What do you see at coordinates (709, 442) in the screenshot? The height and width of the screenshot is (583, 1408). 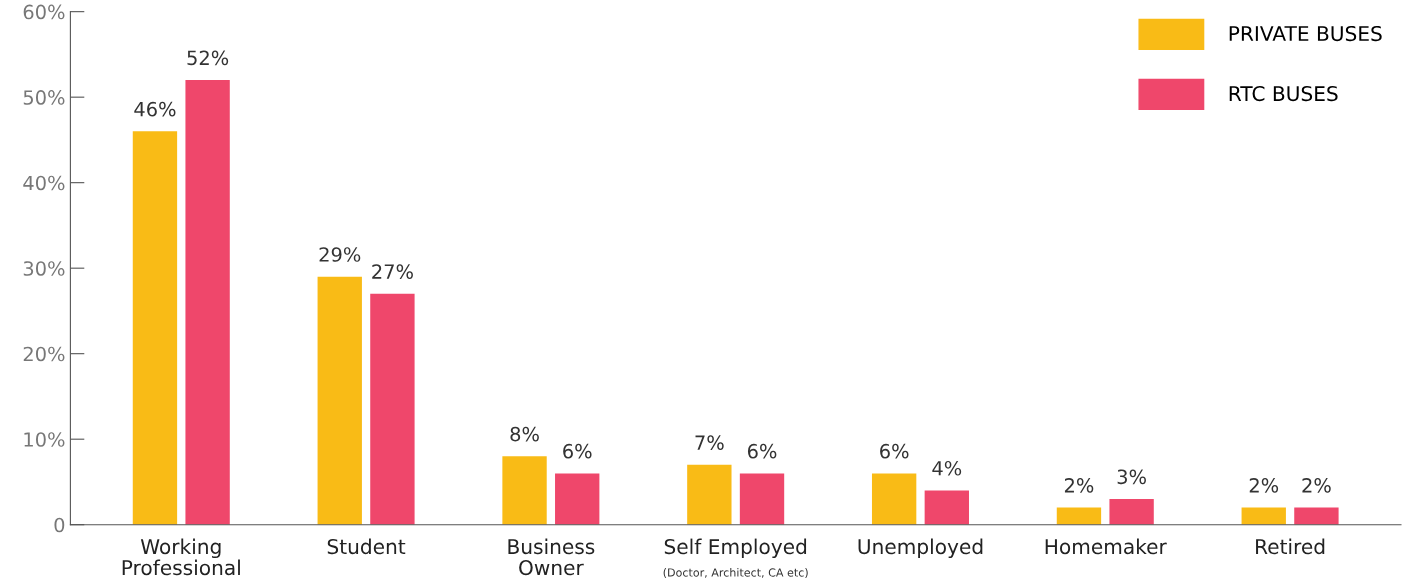 I see `data-label: 7%` at bounding box center [709, 442].